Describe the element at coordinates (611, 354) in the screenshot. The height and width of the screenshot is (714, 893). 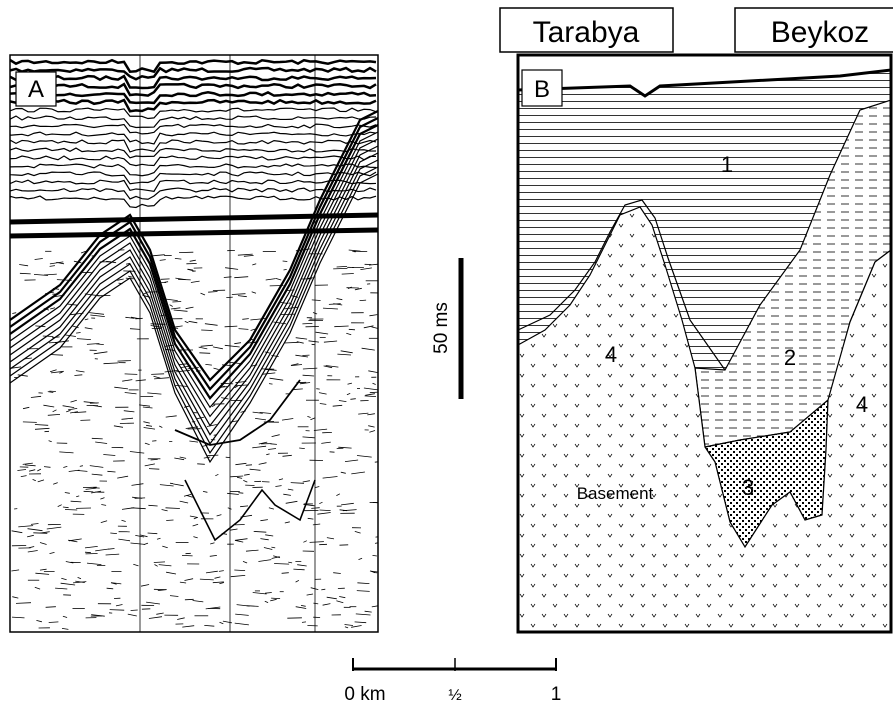
I see `unit-label: 4` at that location.